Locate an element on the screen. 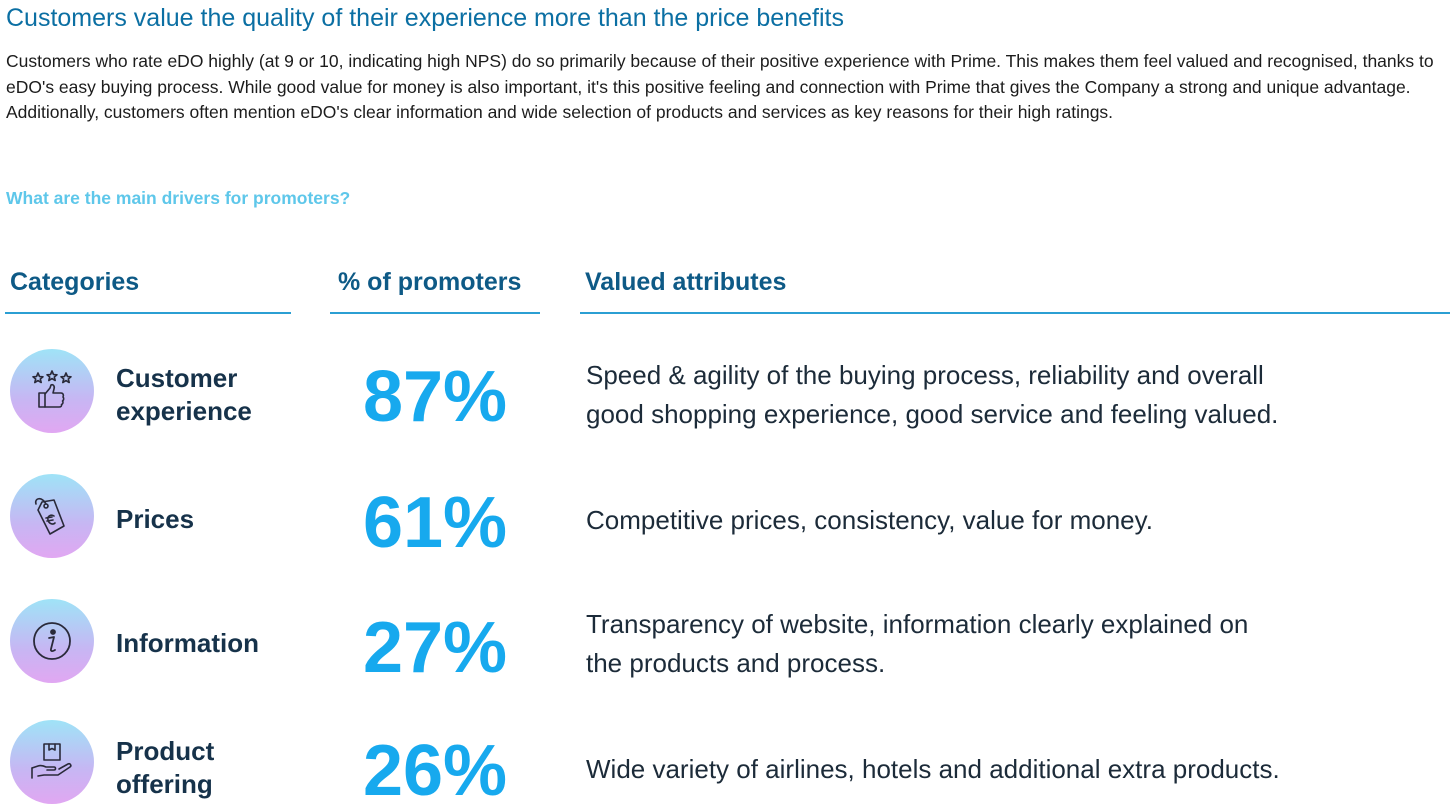 This screenshot has width=1456, height=811. category-label: Information is located at coordinates (187, 643).